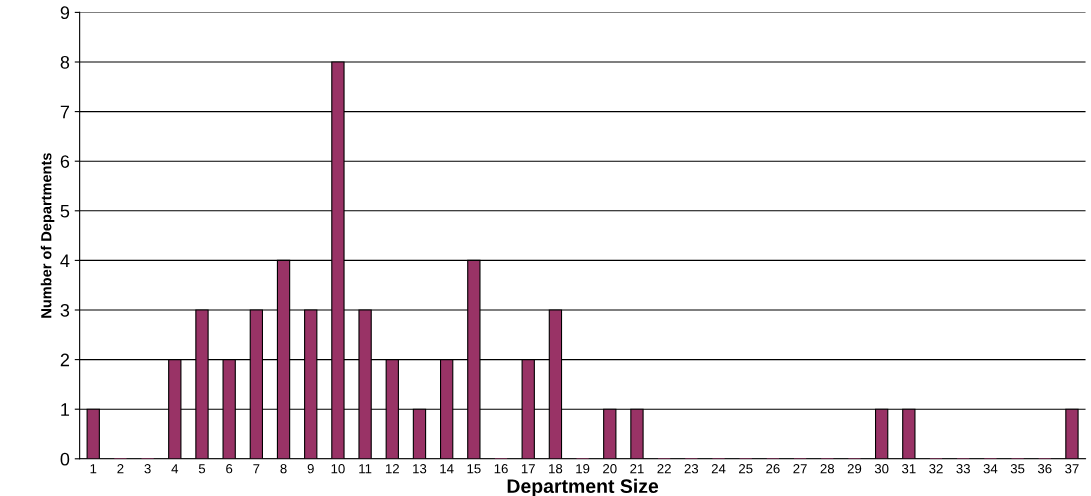 The image size is (1091, 496). Describe the element at coordinates (310, 469) in the screenshot. I see `x-tick-label: 9` at that location.